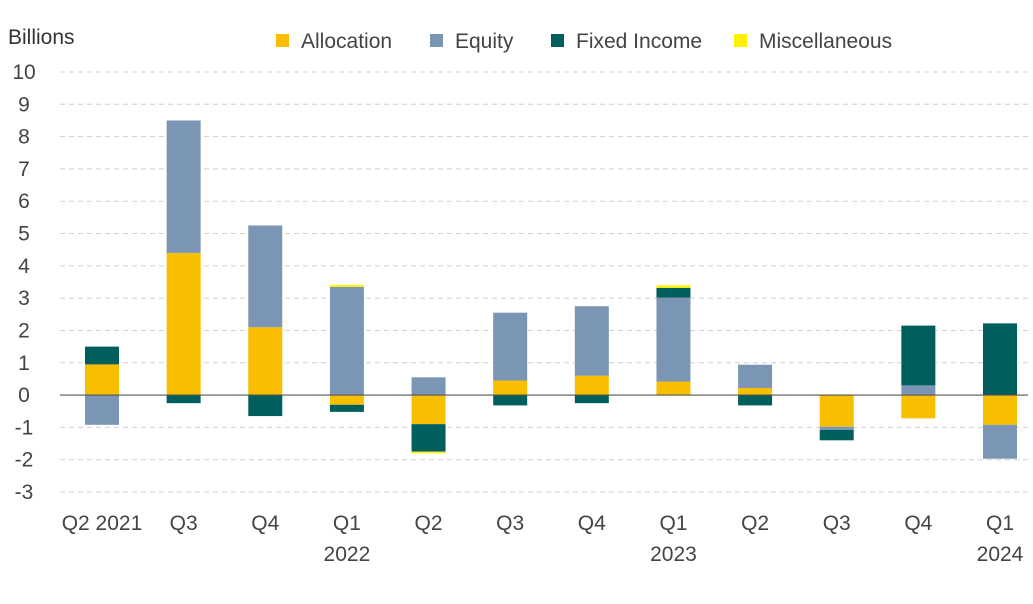 The image size is (1033, 604). What do you see at coordinates (24, 169) in the screenshot?
I see `y-tick-label: 7` at bounding box center [24, 169].